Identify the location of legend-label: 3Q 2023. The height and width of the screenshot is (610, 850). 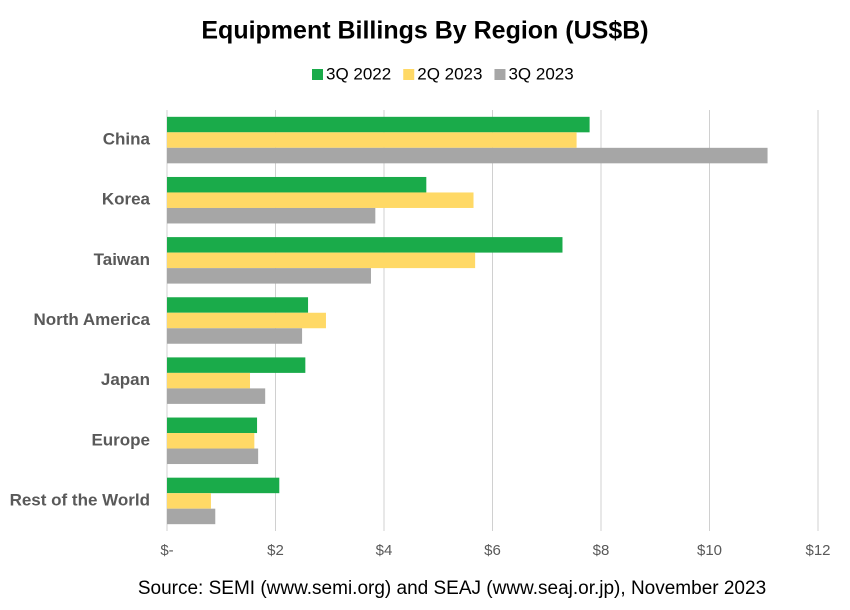
(540, 73).